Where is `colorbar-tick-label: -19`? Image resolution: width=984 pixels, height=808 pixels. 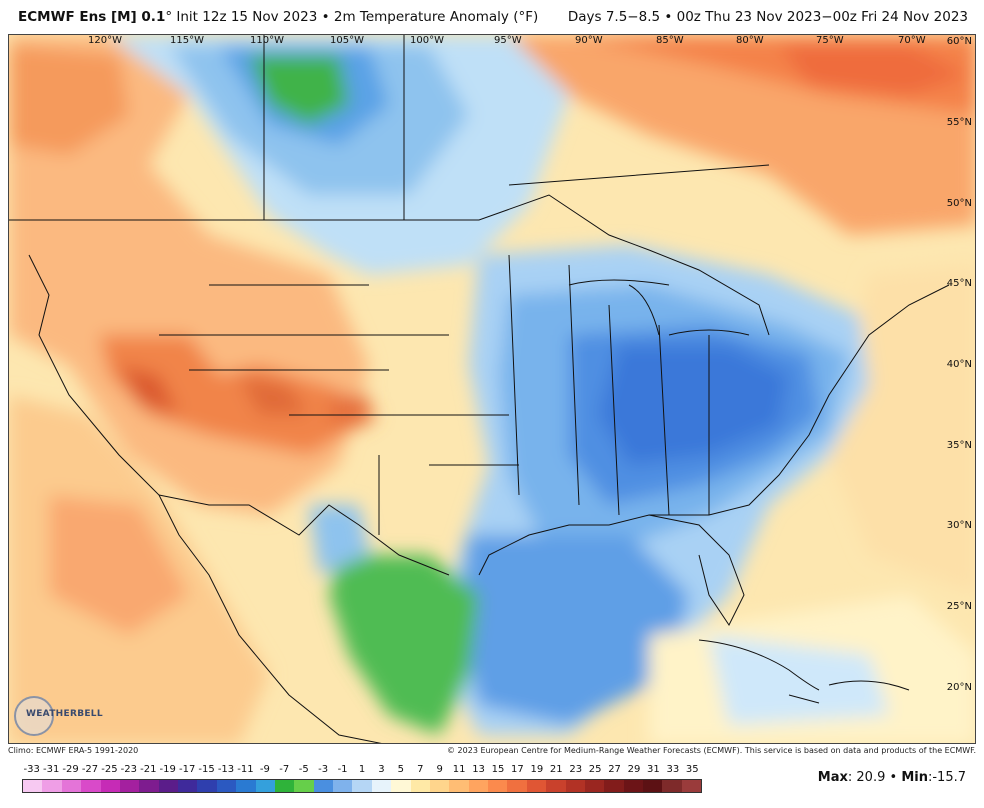 colorbar-tick-label: -19 is located at coordinates (167, 769).